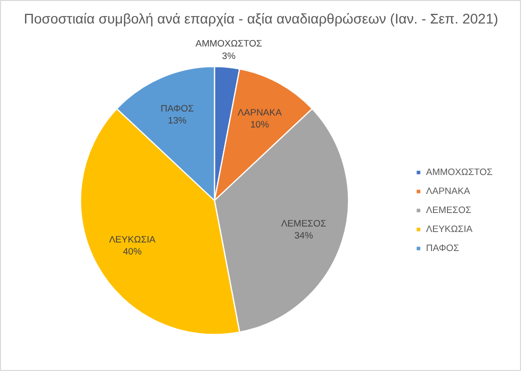 This screenshot has width=521, height=371. I want to click on data-label: 10%, so click(260, 124).